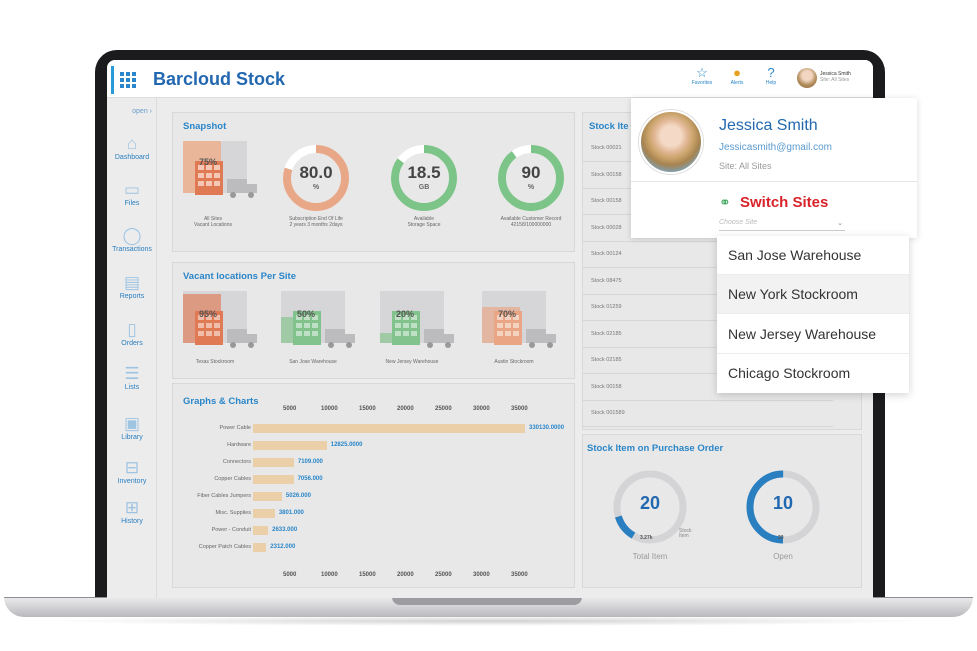  I want to click on site-select: Choose Site ⌄, so click(782, 225).